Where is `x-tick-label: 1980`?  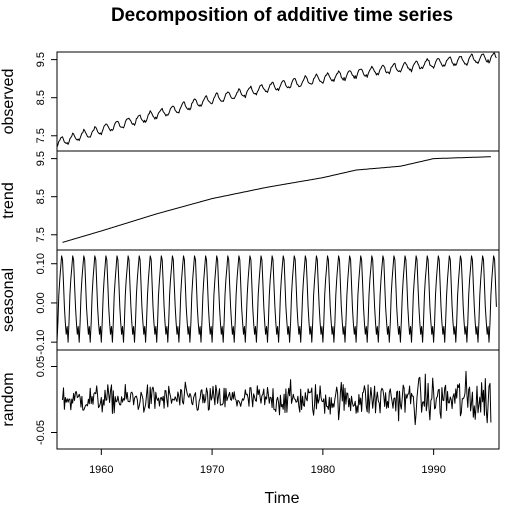
x-tick-label: 1980 is located at coordinates (323, 470).